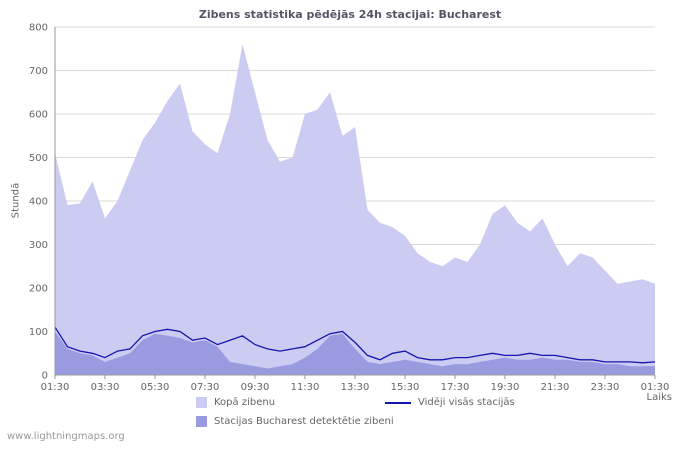 This screenshot has width=700, height=450. What do you see at coordinates (38, 202) in the screenshot?
I see `svg-text: 400` at bounding box center [38, 202].